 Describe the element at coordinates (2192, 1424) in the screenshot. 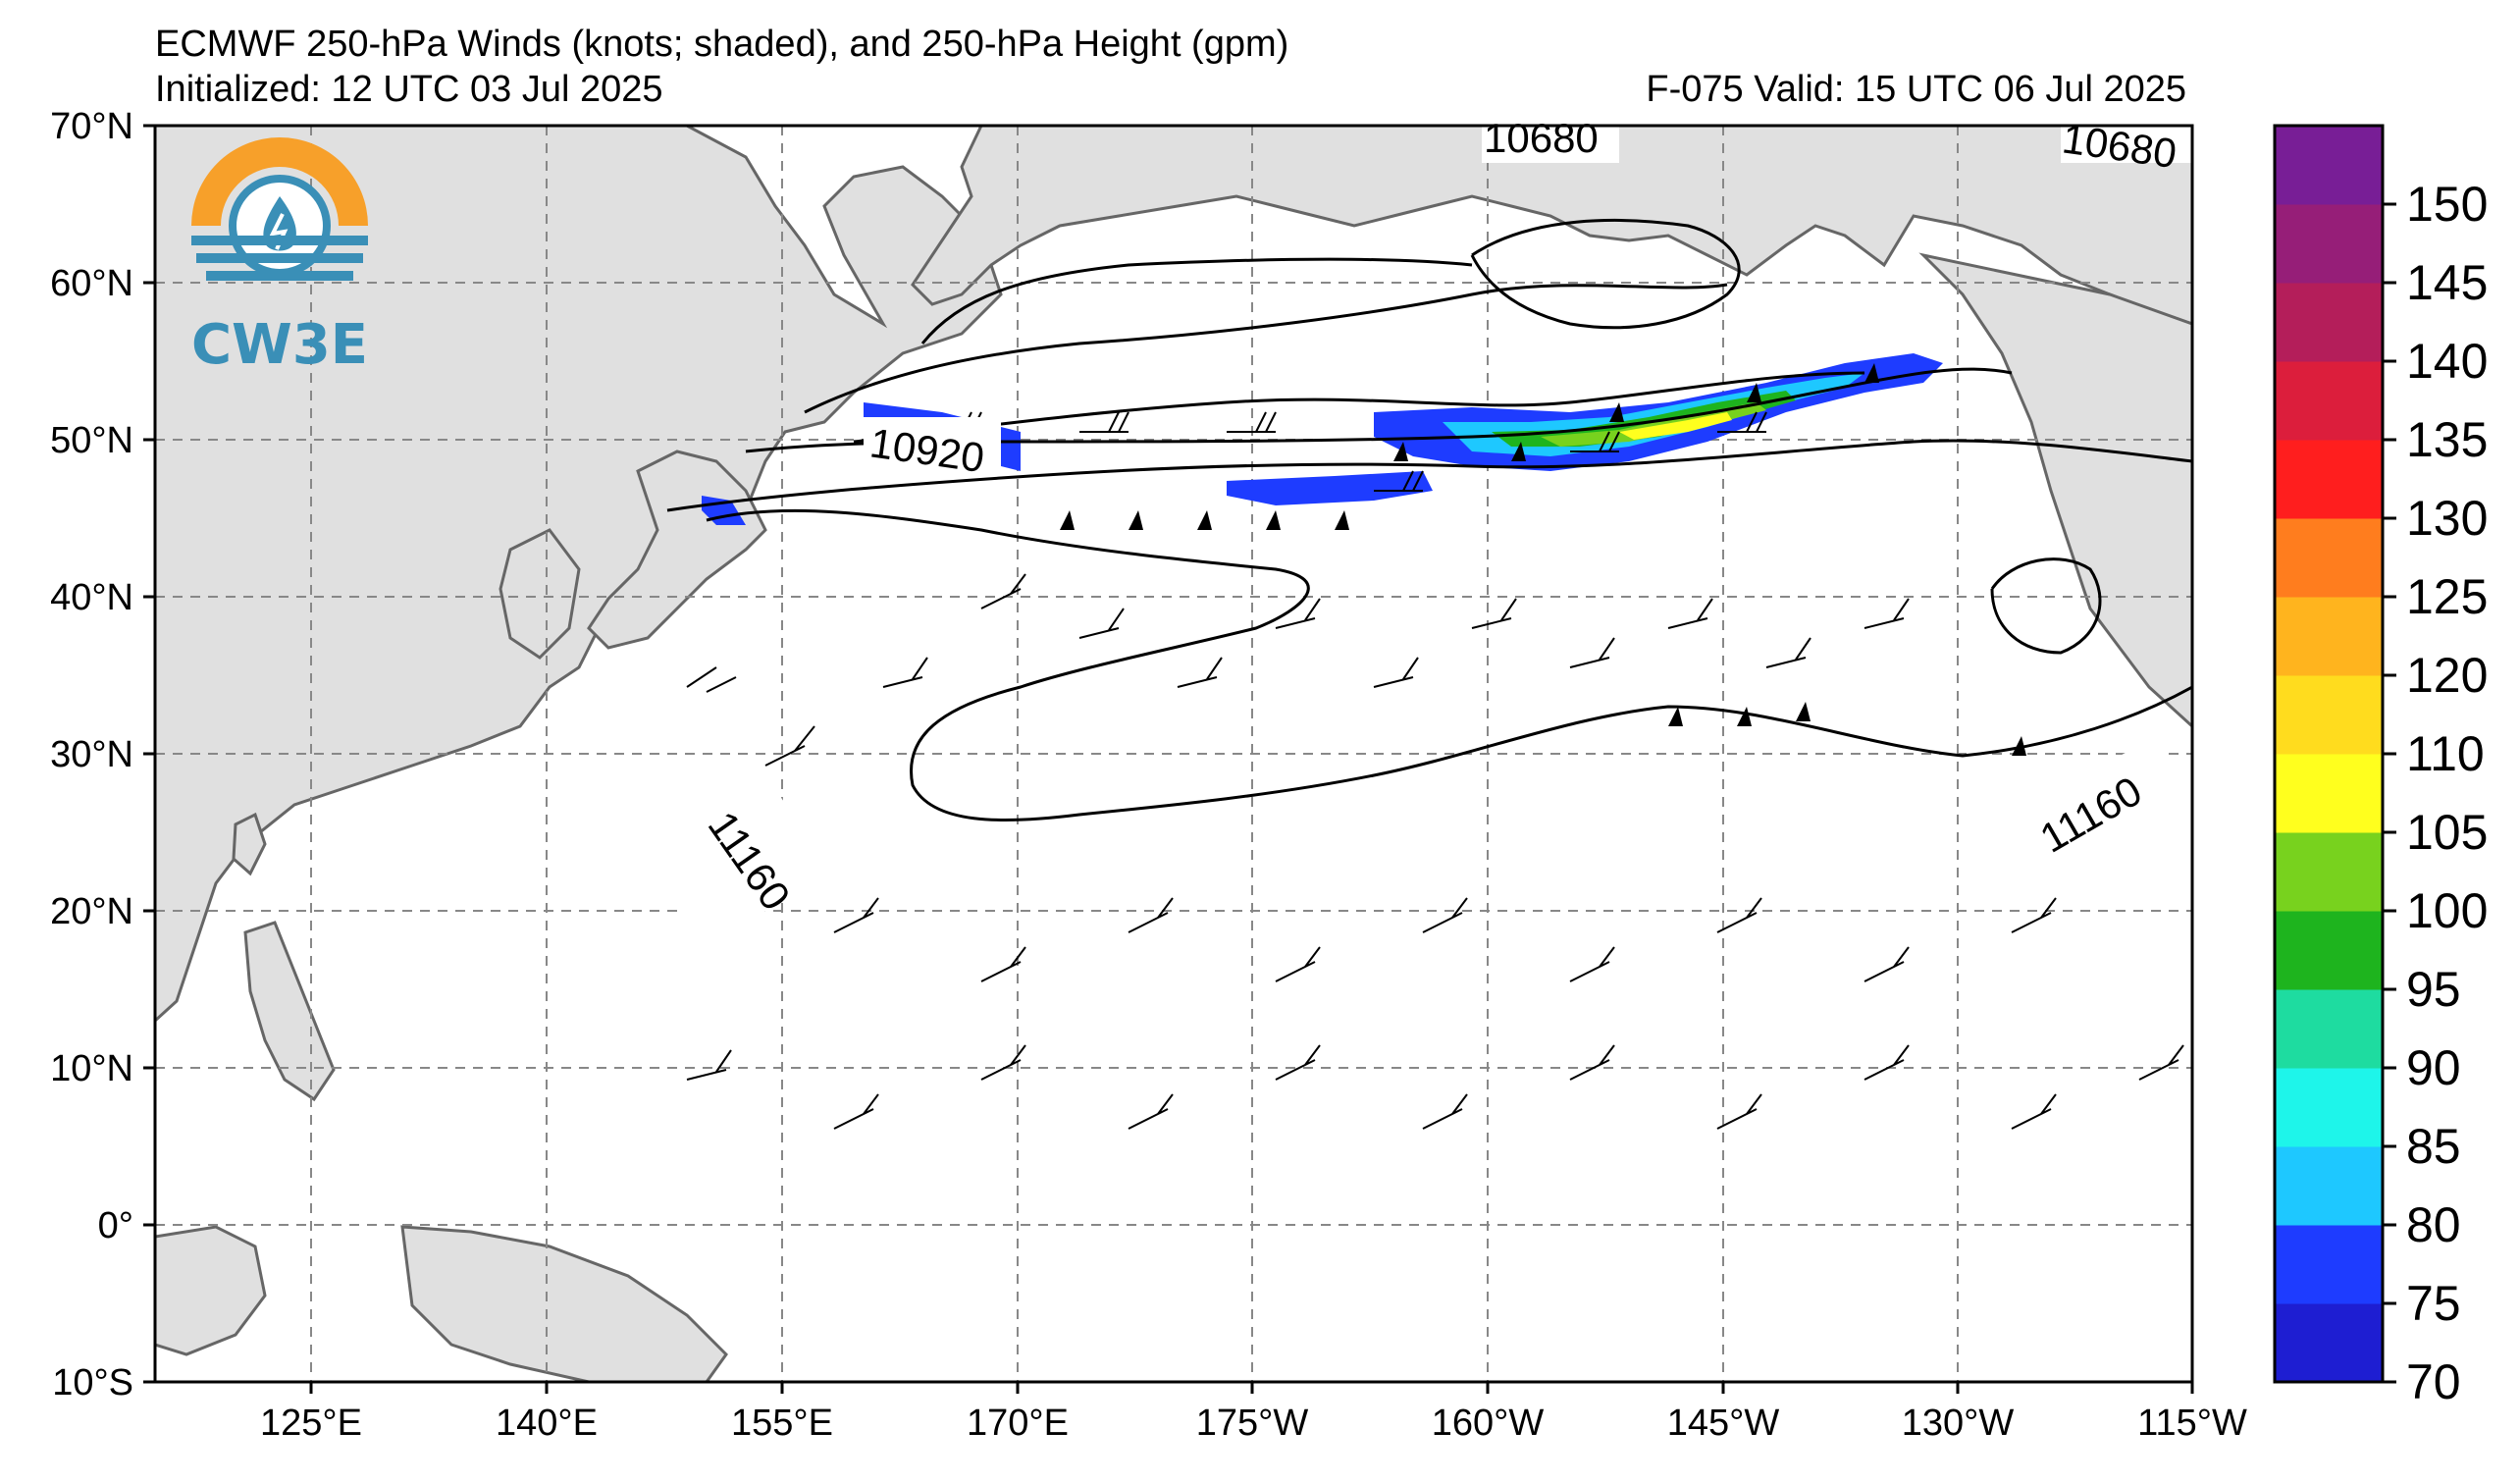

I see `lon-label: 115°W` at that location.